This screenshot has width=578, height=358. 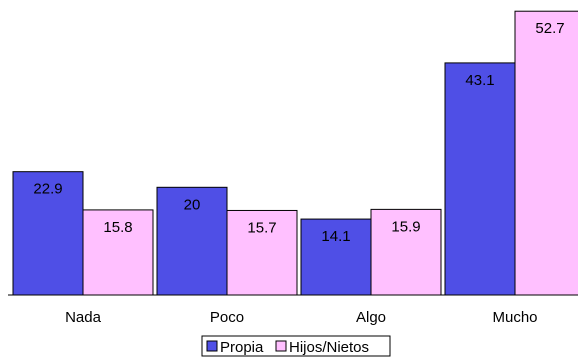 I want to click on bar-hijos-nietos-nada, so click(x=118, y=252).